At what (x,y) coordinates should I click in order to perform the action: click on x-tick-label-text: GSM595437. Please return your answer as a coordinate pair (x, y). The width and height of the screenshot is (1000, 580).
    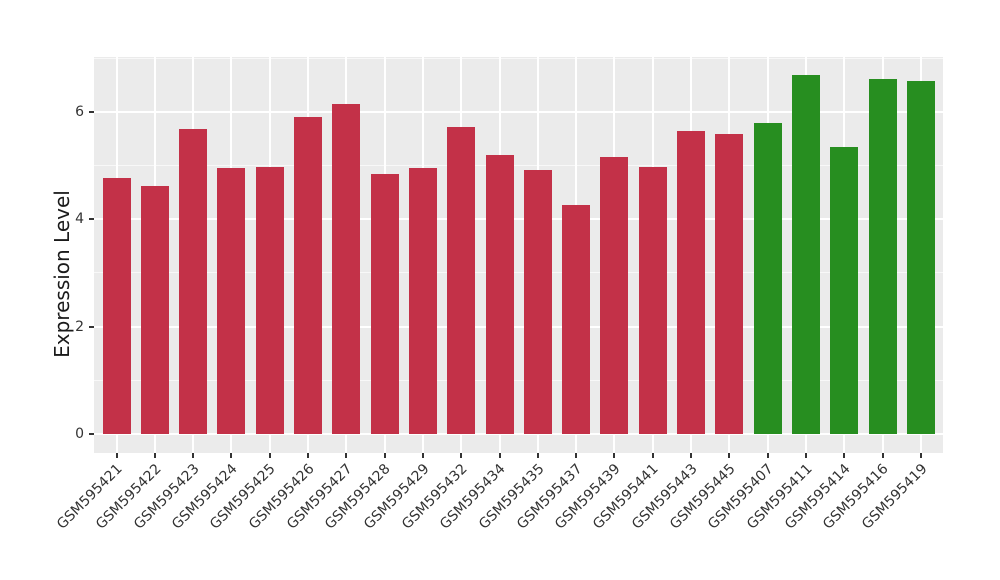
    Looking at the image, I should click on (549, 497).